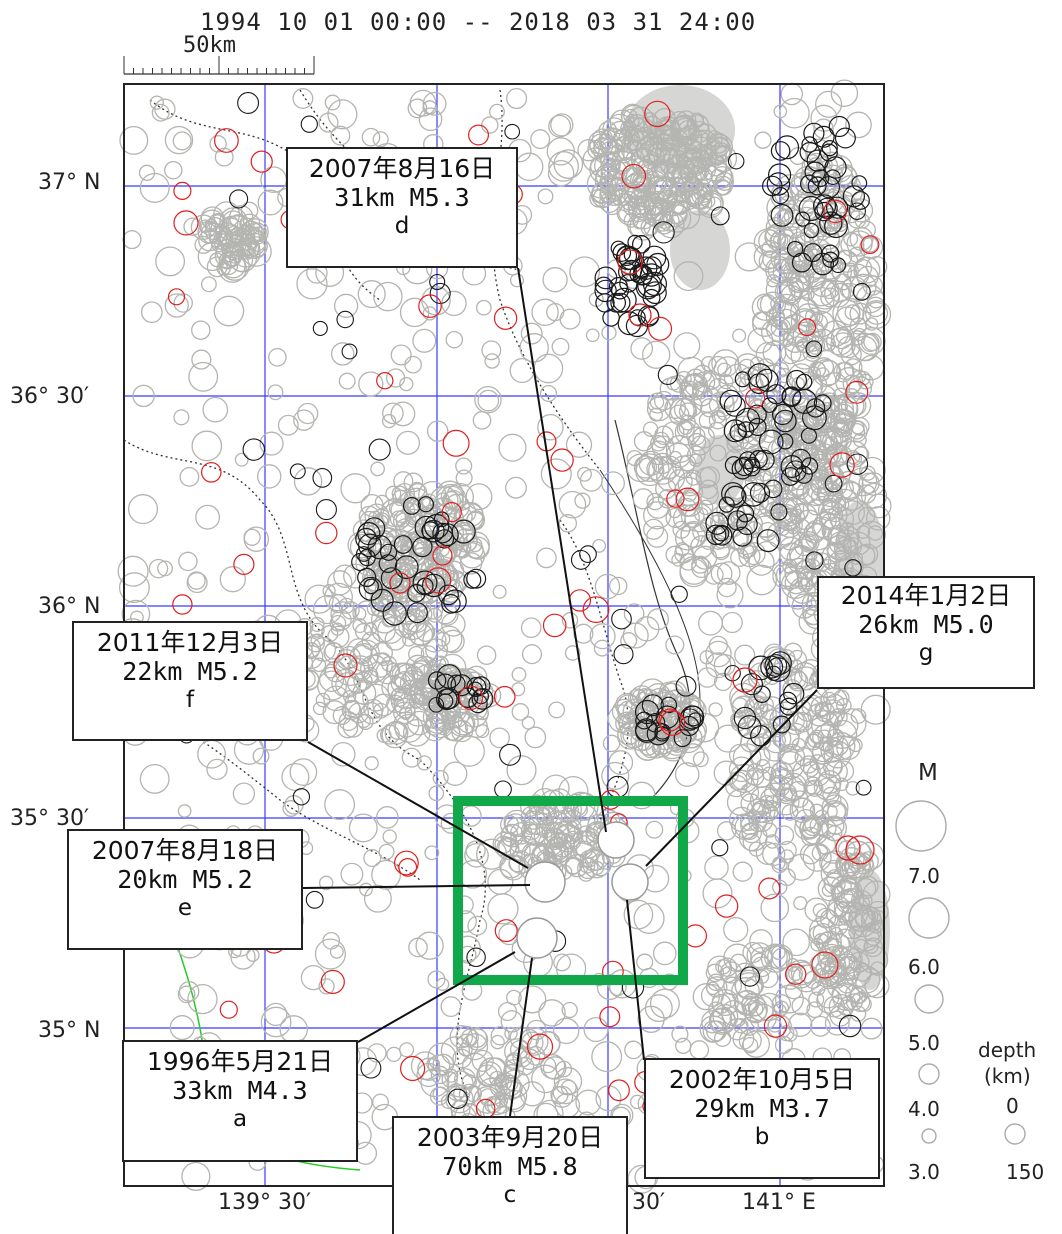  I want to click on callout-a: 1996年5月21日 33km M4.3 a, so click(240, 1101).